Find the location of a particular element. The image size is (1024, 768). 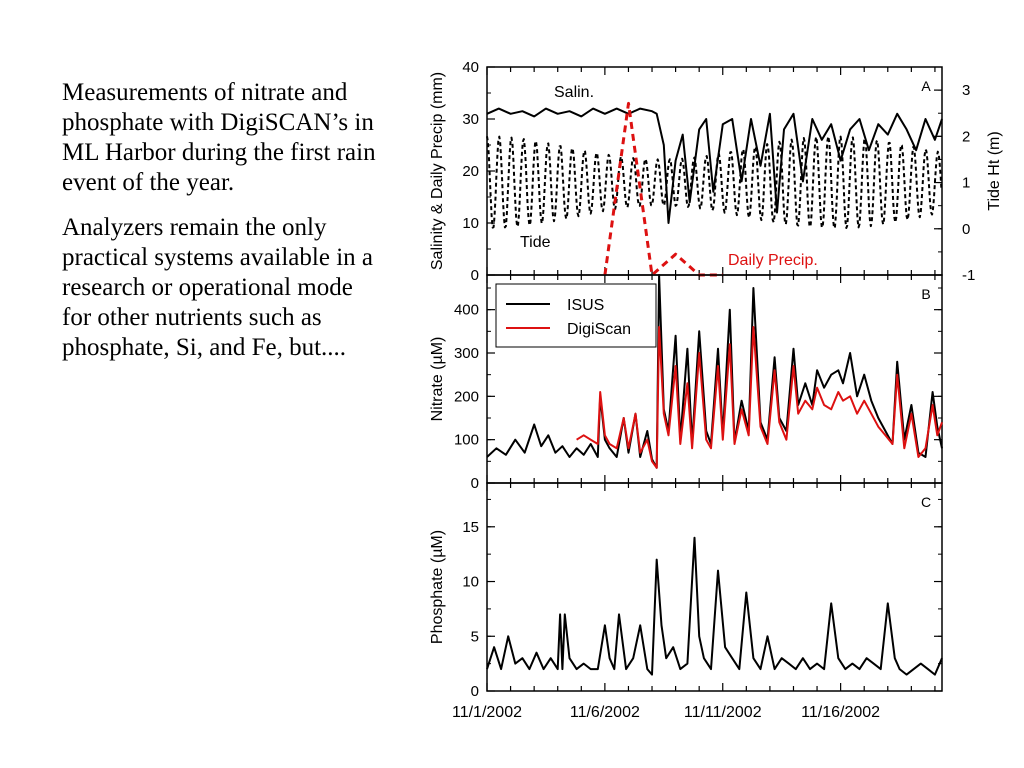

x-tick-label: 11/11/2002 is located at coordinates (723, 712).